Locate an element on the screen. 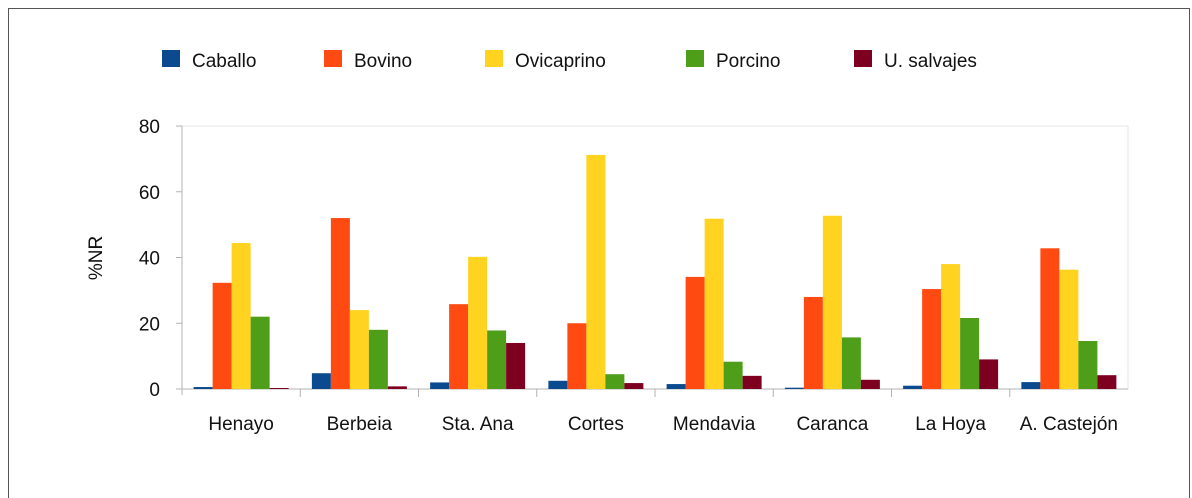 Image resolution: width=1192 pixels, height=498 pixels. legend-label: Caballo is located at coordinates (224, 61).